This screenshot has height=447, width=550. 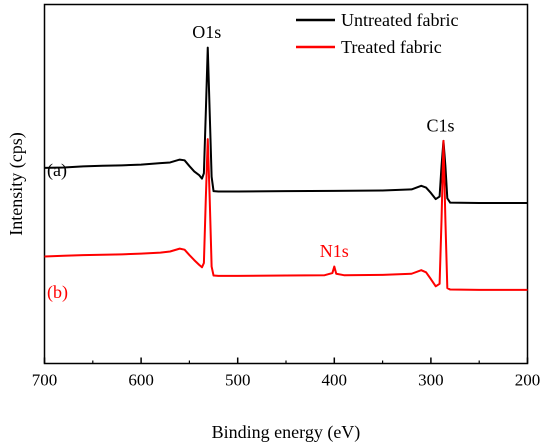 What do you see at coordinates (286, 380) in the screenshot?
I see `x-axis-tick-labels: 700 600 500 400 300 200` at bounding box center [286, 380].